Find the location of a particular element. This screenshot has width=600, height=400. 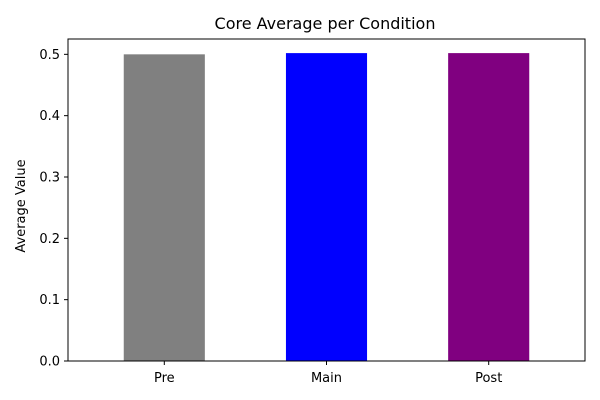

x-tick-label-post: Post is located at coordinates (488, 378).